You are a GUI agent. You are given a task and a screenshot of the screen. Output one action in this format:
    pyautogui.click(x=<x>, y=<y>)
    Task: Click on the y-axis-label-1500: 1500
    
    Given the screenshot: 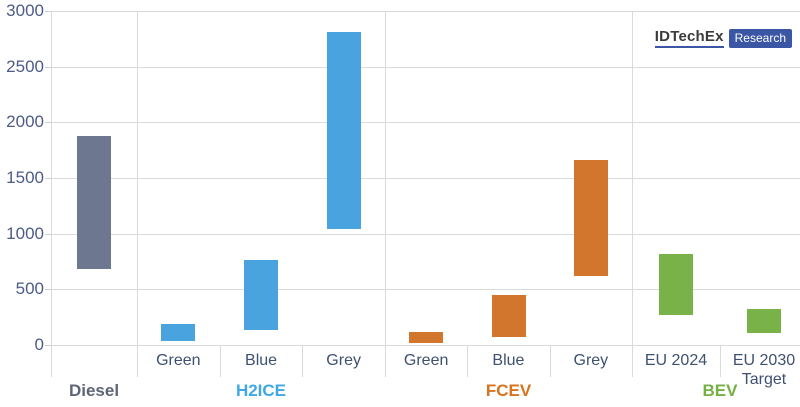 What is the action you would take?
    pyautogui.click(x=25, y=177)
    